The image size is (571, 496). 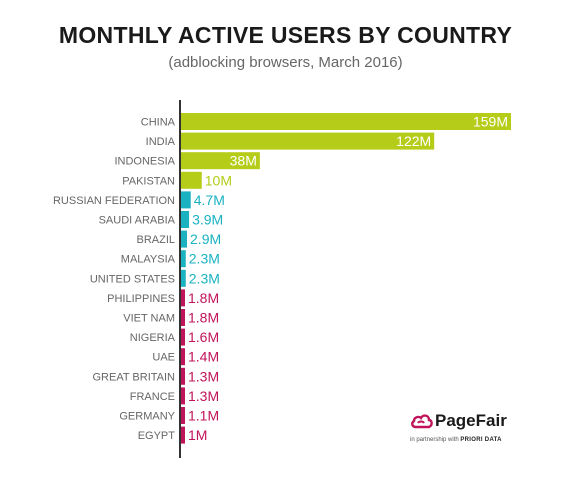 What do you see at coordinates (148, 260) in the screenshot?
I see `category-label: MALAYSIA` at bounding box center [148, 260].